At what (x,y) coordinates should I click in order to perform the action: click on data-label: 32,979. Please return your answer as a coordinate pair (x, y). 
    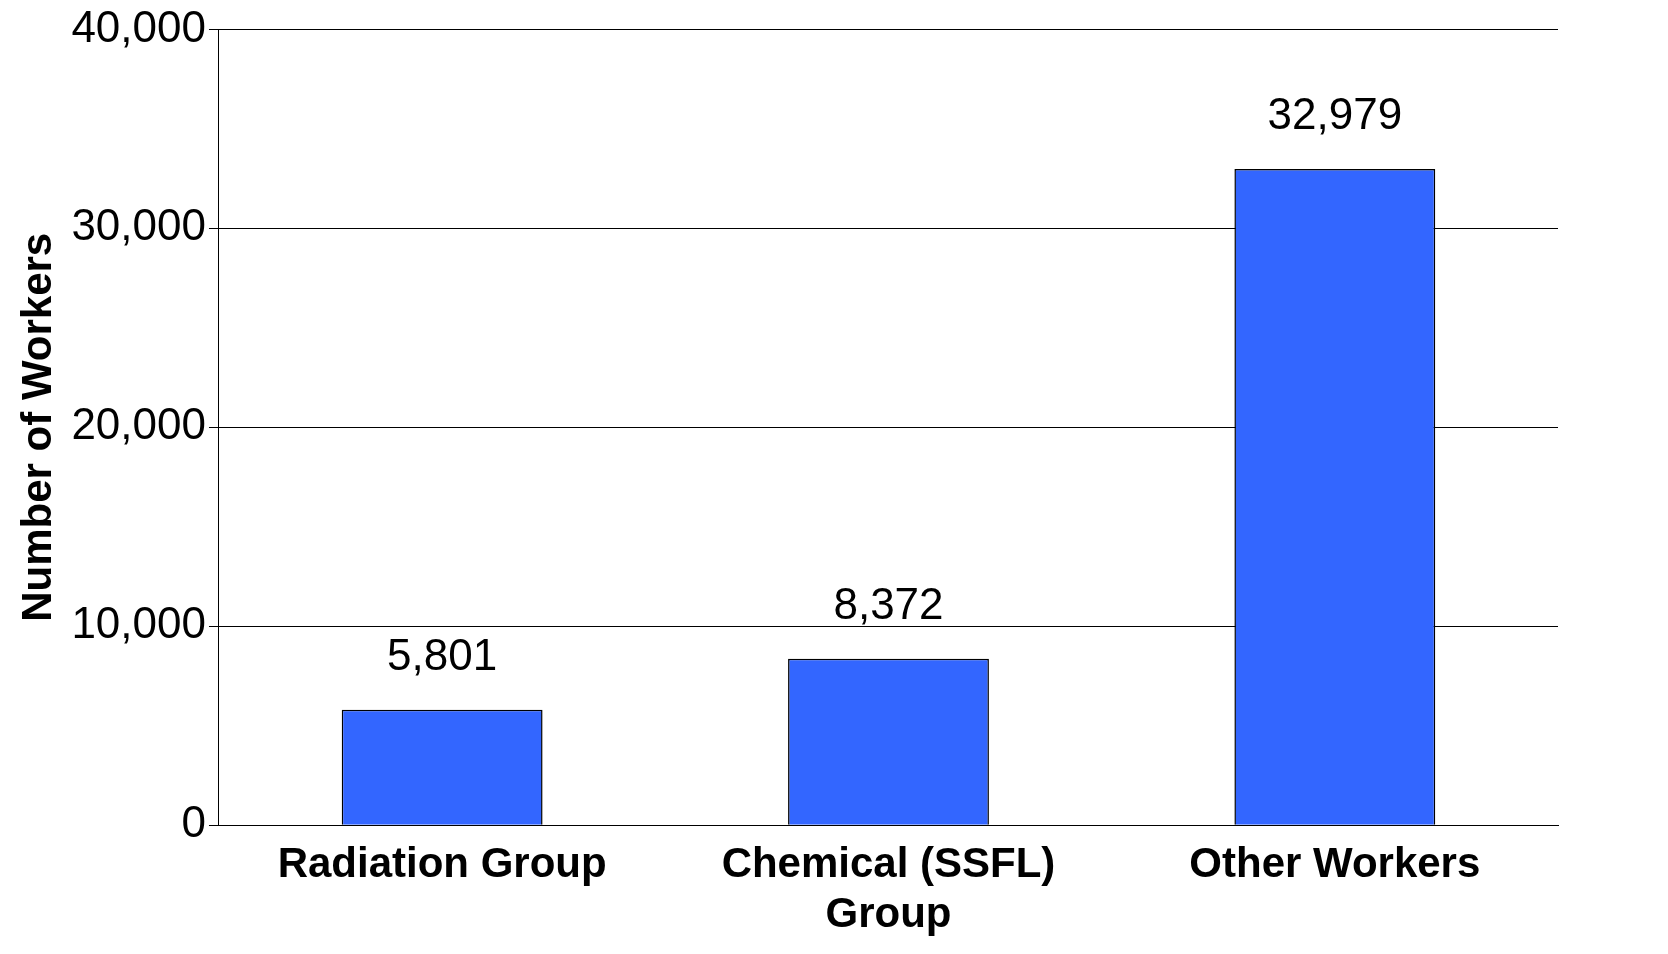
    Looking at the image, I should click on (1335, 114).